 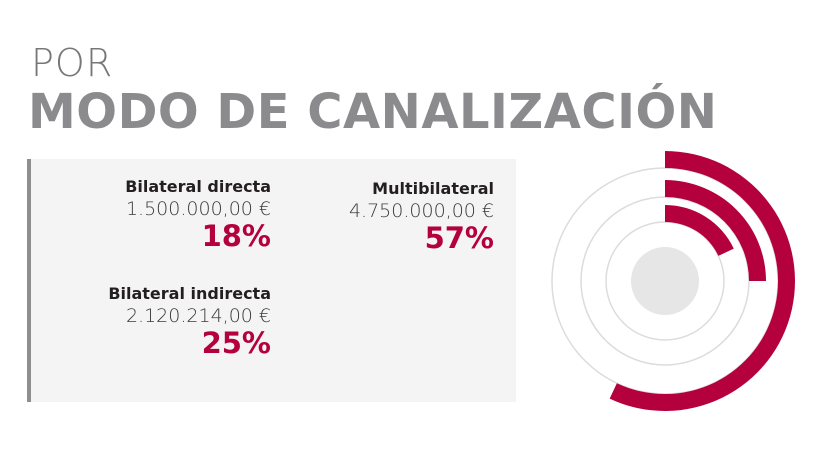 What do you see at coordinates (198, 186) in the screenshot?
I see `category-label: Bilateral directa` at bounding box center [198, 186].